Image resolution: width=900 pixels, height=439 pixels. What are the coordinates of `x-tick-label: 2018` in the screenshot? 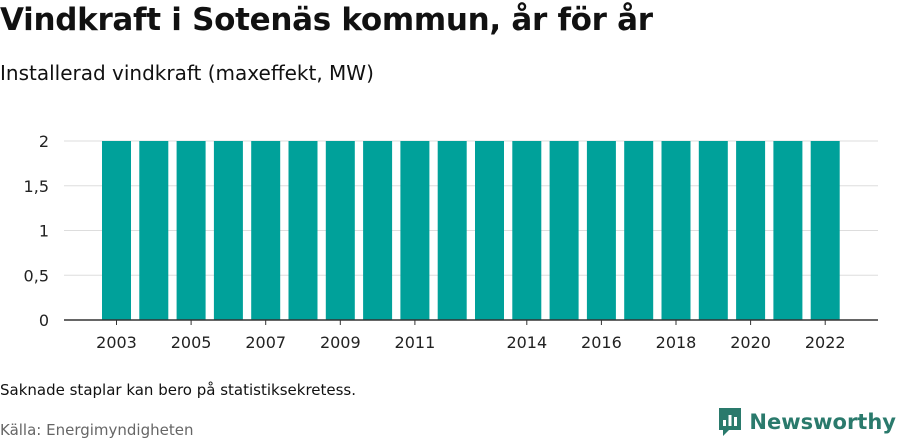 It's located at (676, 342).